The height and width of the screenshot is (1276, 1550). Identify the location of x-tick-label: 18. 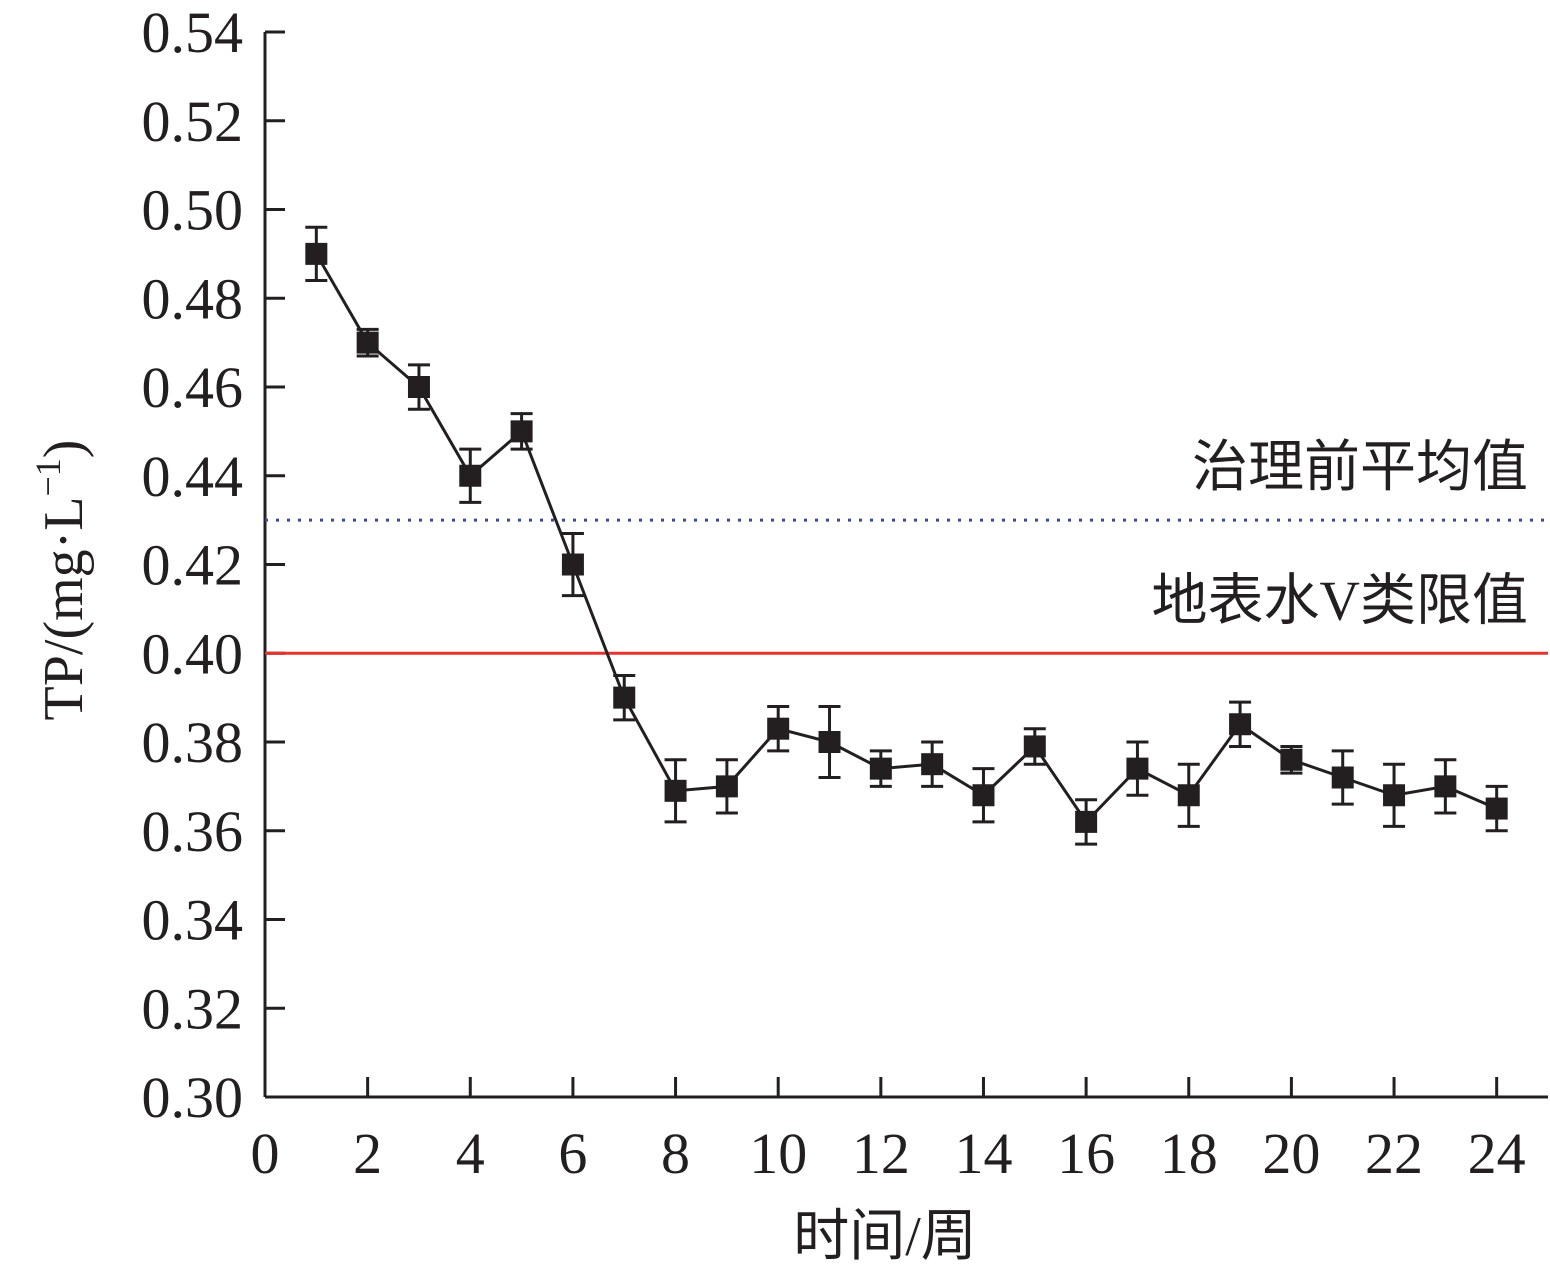
(1189, 1153).